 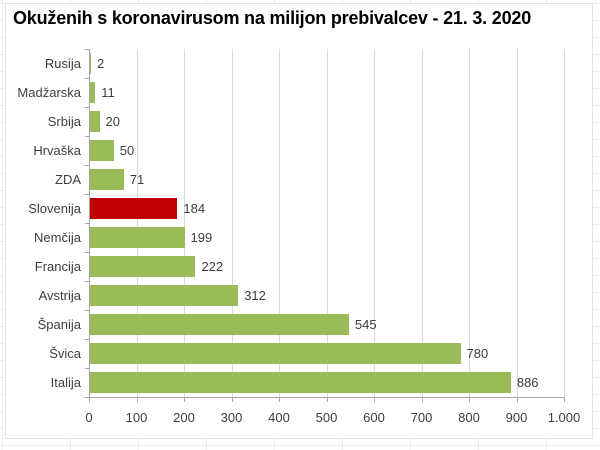 What do you see at coordinates (469, 417) in the screenshot?
I see `value-axis-tick-label: 800` at bounding box center [469, 417].